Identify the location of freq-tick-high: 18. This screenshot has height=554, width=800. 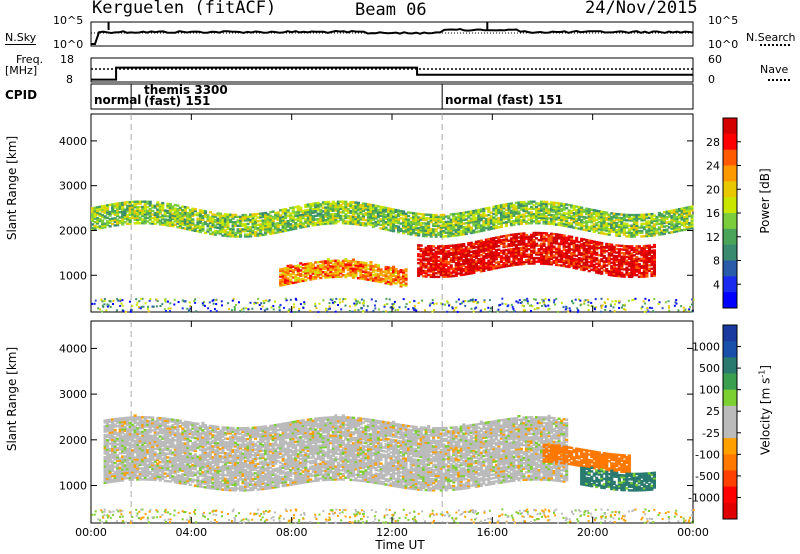
(67, 59).